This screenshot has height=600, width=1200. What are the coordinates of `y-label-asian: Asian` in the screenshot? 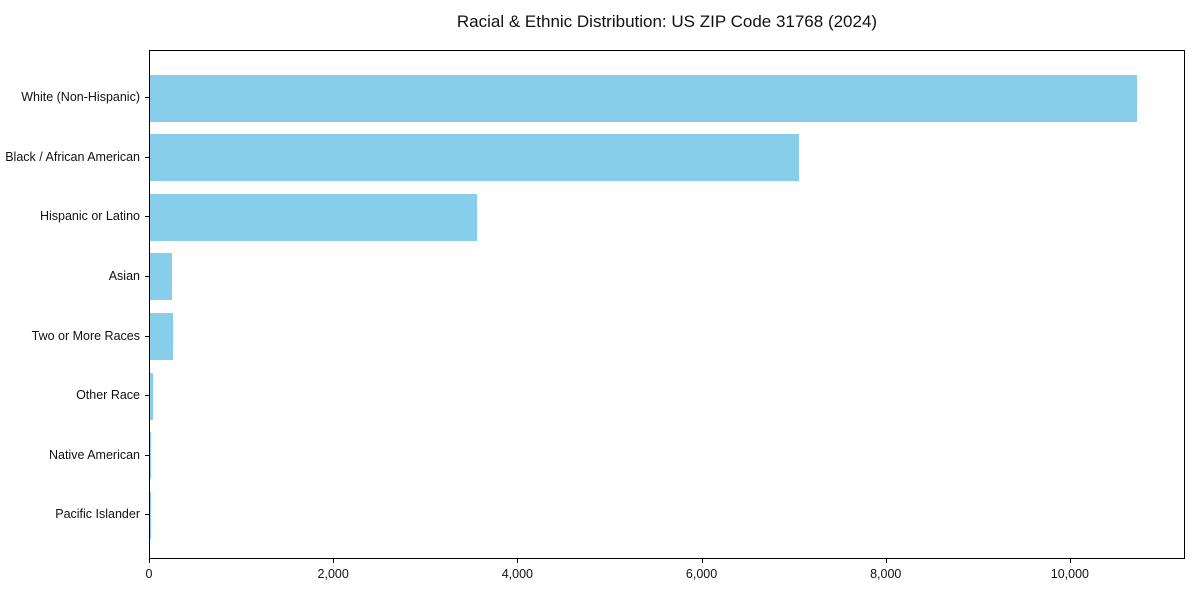 It's located at (124, 275).